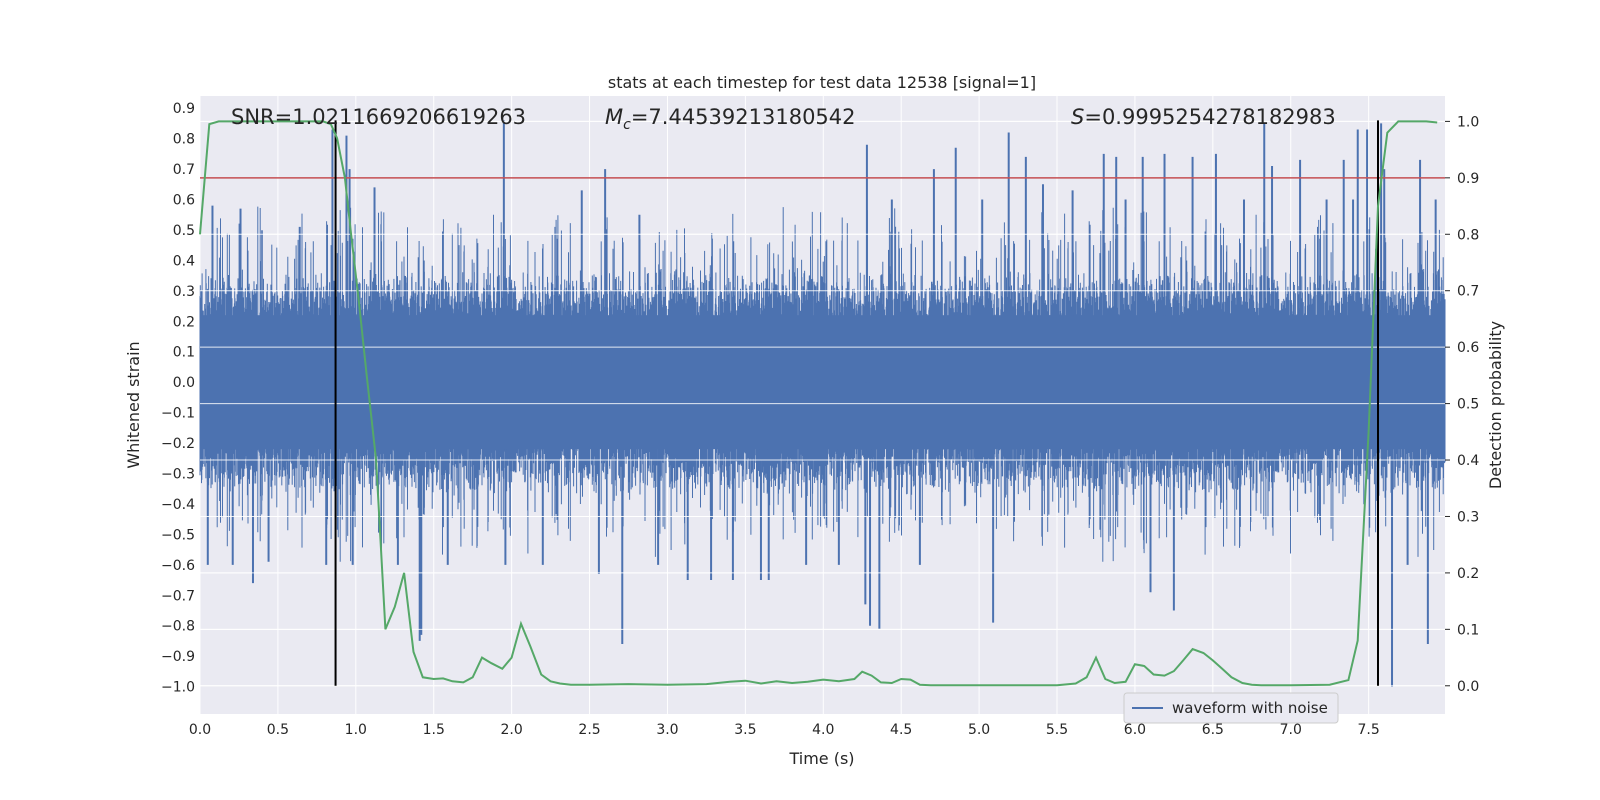 The height and width of the screenshot is (800, 1600). I want to click on y-tick-label: 0.1, so click(184, 353).